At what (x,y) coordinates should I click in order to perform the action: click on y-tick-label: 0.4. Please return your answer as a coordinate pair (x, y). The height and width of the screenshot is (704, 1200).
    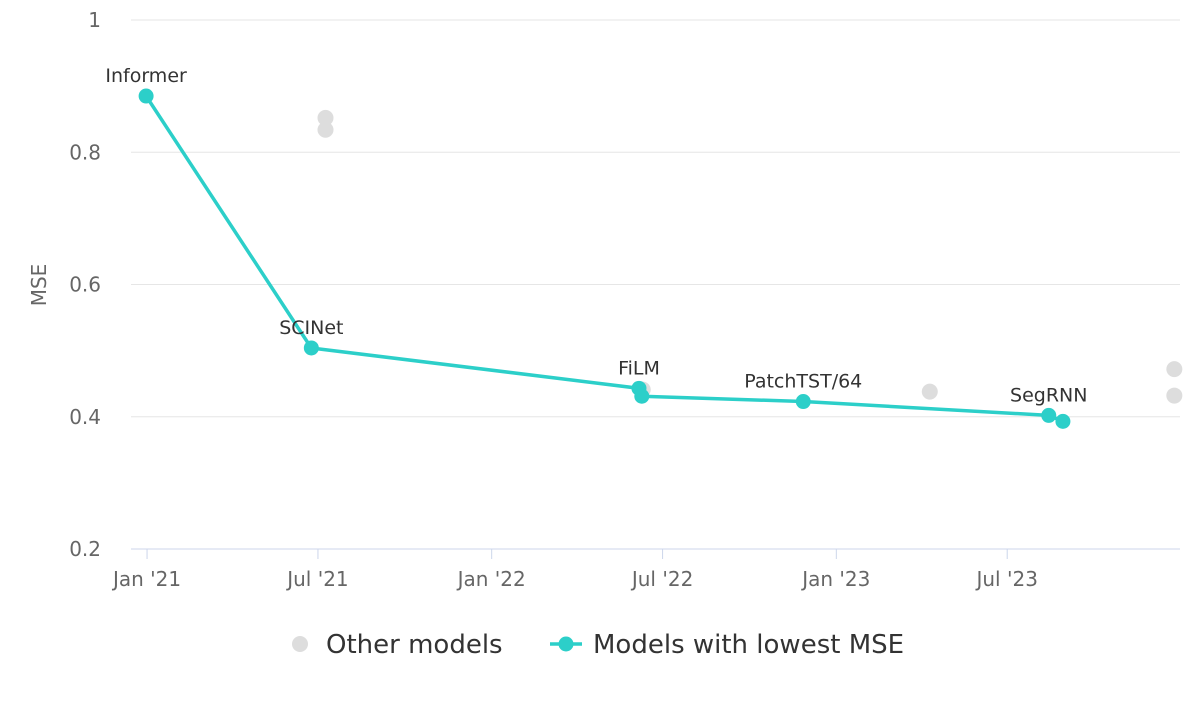
    Looking at the image, I should click on (85, 417).